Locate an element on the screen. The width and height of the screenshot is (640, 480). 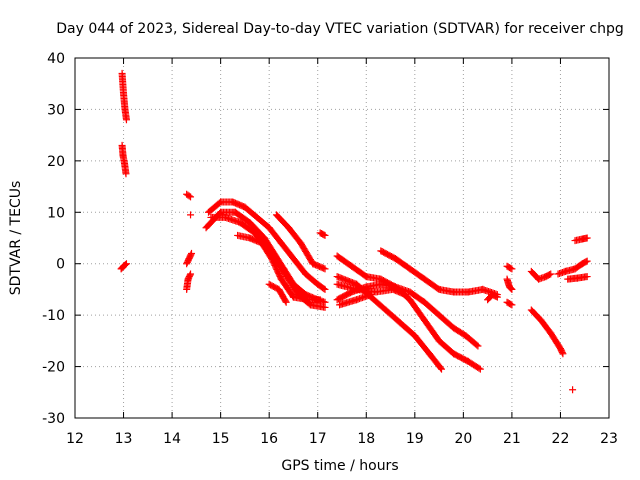
series-s28 is located at coordinates (577, 278).